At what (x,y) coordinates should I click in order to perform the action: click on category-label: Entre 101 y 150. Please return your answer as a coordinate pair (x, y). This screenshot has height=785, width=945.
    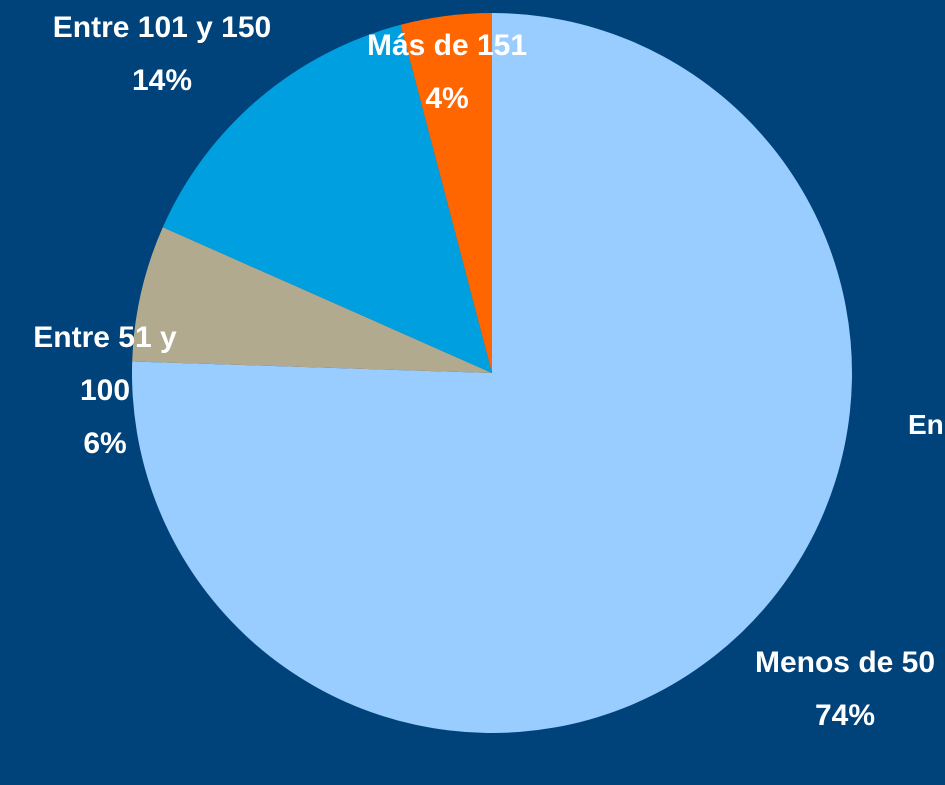
    Looking at the image, I should click on (162, 27).